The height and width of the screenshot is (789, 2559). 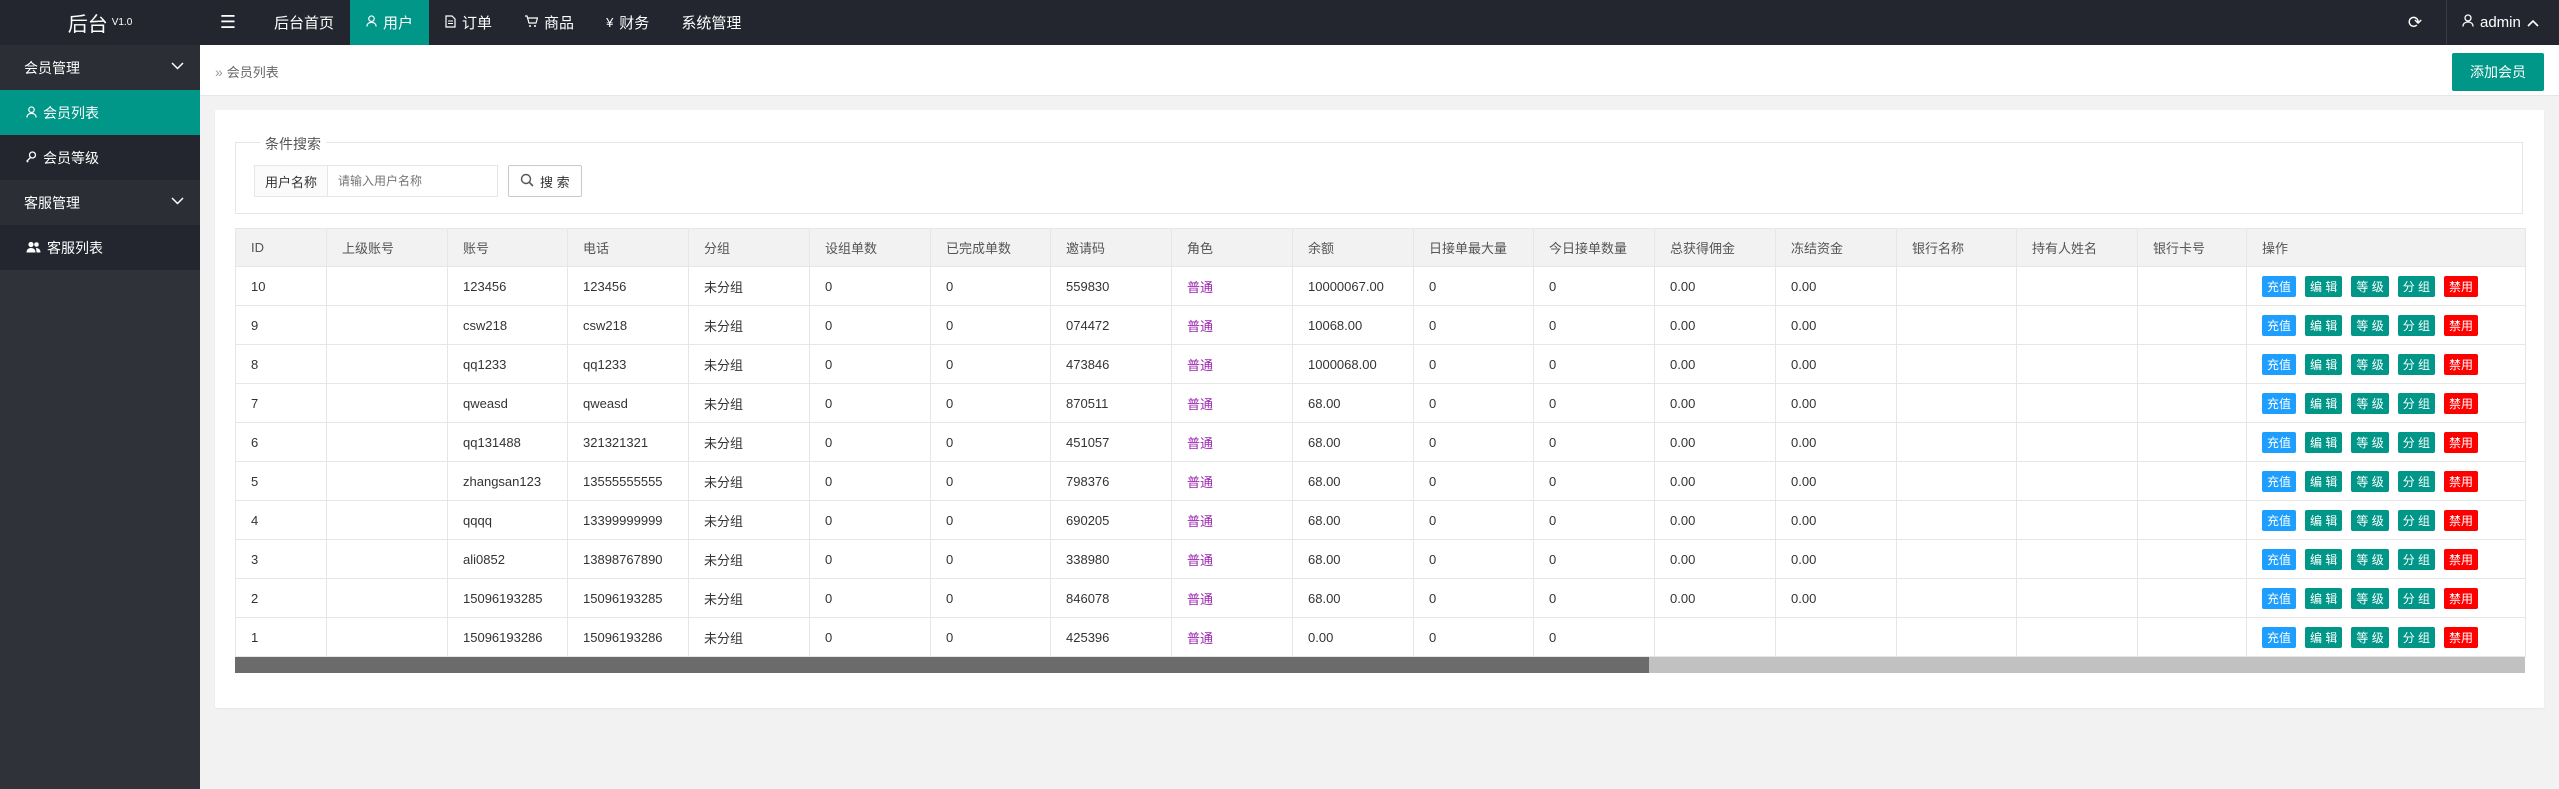 What do you see at coordinates (942, 665) in the screenshot?
I see `scrollbar-thumb` at bounding box center [942, 665].